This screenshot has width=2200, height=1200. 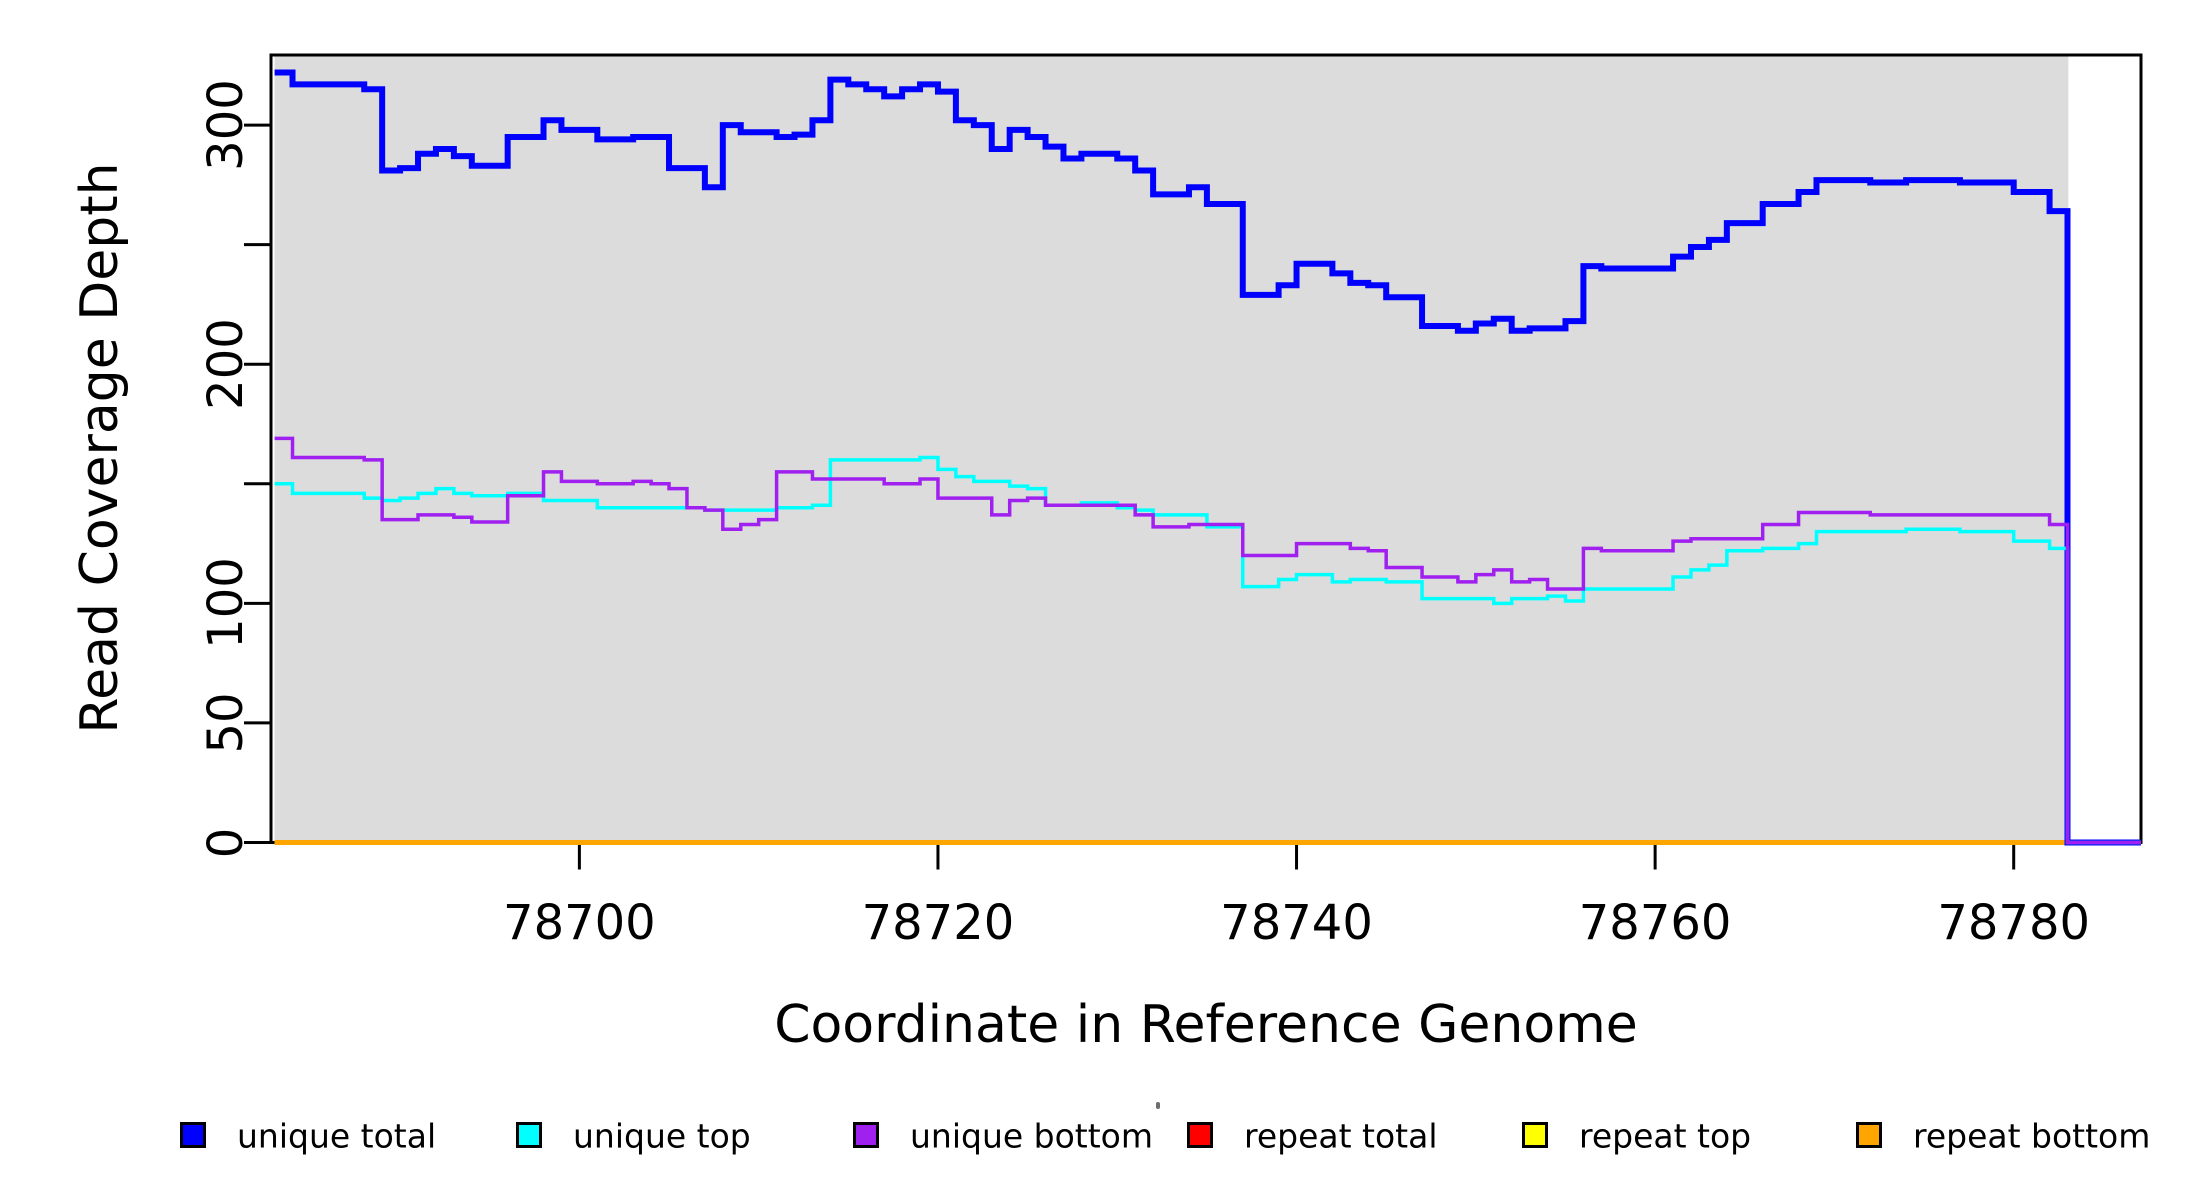 What do you see at coordinates (1535, 1135) in the screenshot?
I see `legend-swatch-repeat-top` at bounding box center [1535, 1135].